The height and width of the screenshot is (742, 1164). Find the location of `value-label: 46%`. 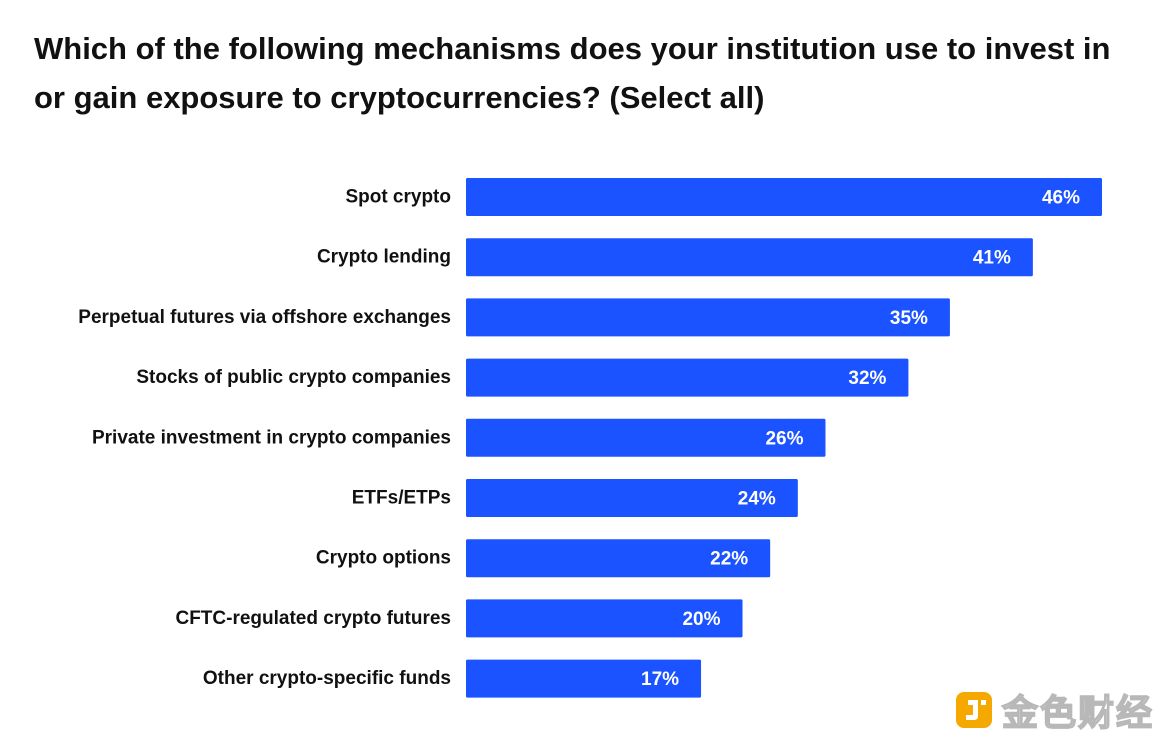

value-label: 46% is located at coordinates (1061, 198).